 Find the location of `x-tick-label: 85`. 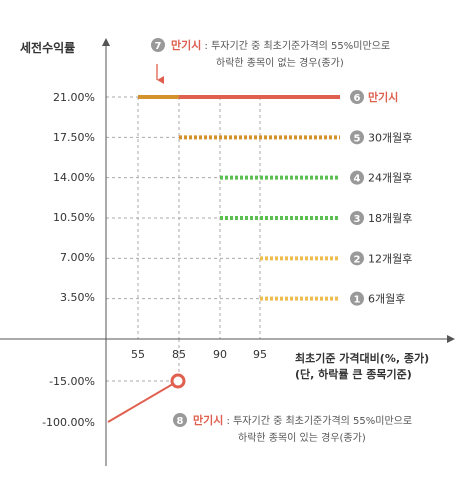

x-tick-label: 85 is located at coordinates (179, 354).